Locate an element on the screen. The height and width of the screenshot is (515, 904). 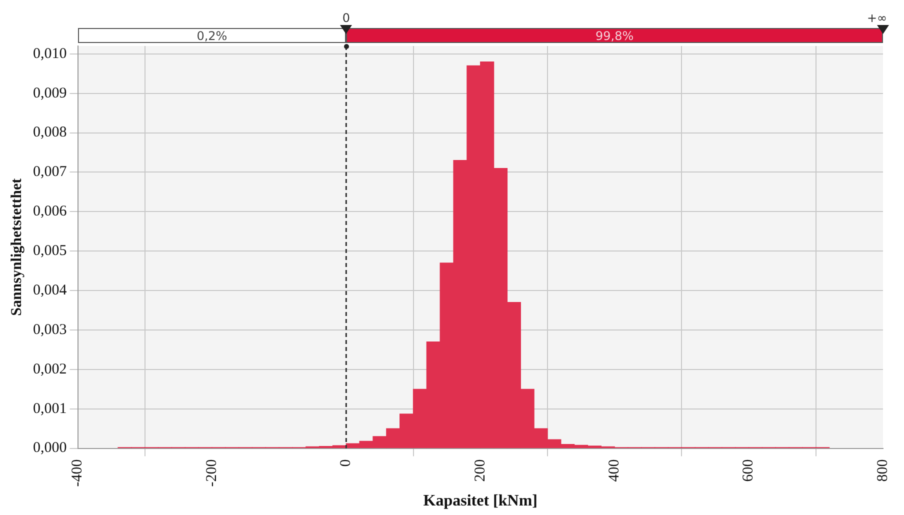
y-tick-label: 0,010 is located at coordinates (50, 54).